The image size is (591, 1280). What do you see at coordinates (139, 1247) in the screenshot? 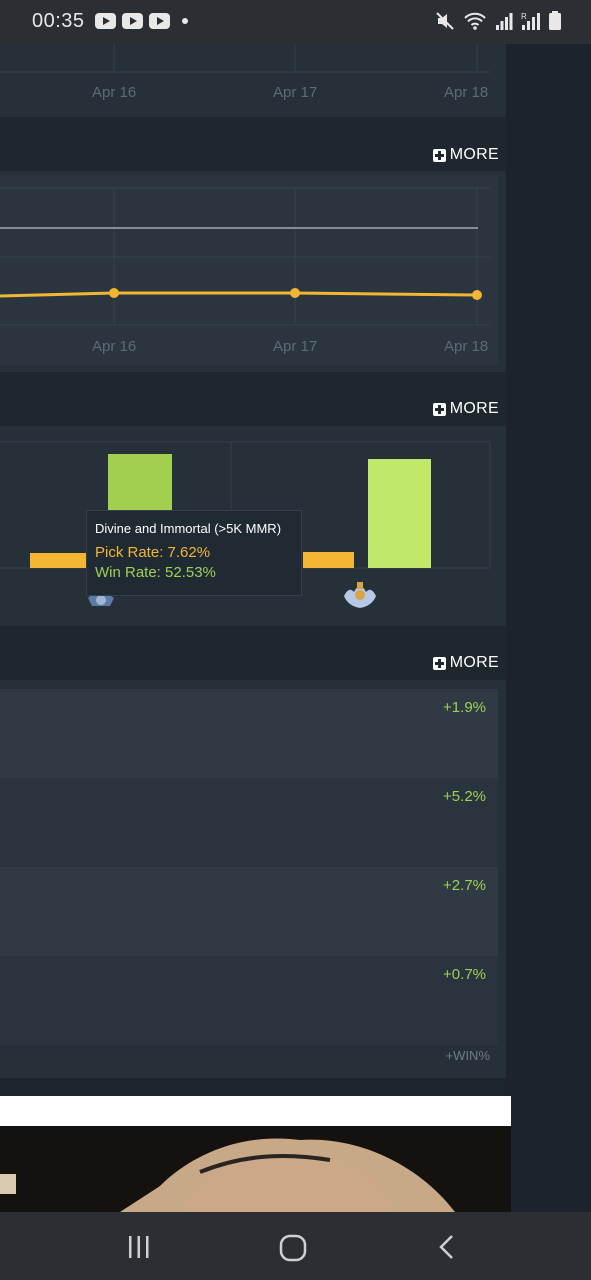
I see `recents-icon` at bounding box center [139, 1247].